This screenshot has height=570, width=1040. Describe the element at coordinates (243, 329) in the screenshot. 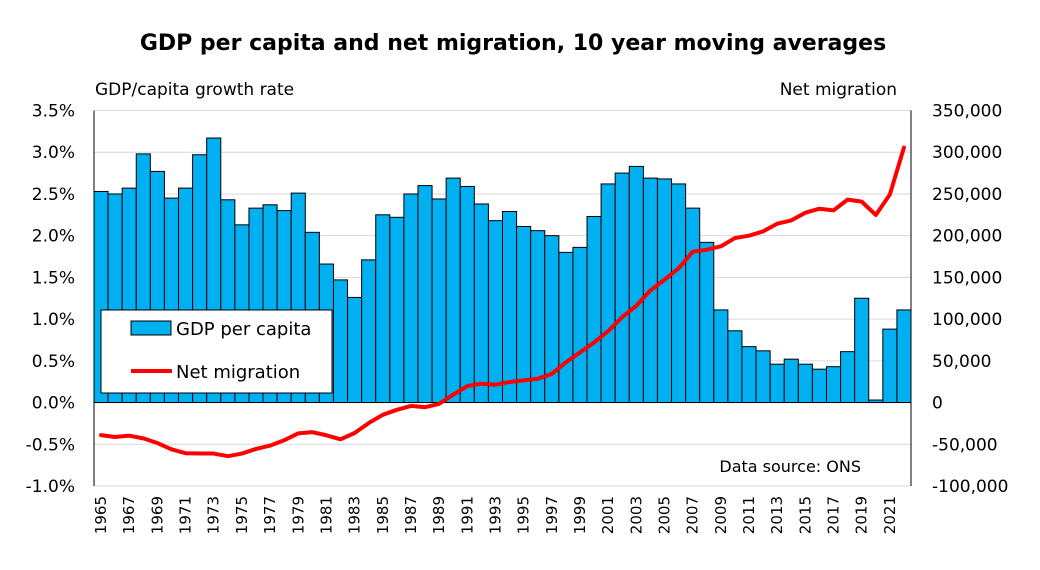

I see `legend-label-gdp: GDP per capita` at that location.